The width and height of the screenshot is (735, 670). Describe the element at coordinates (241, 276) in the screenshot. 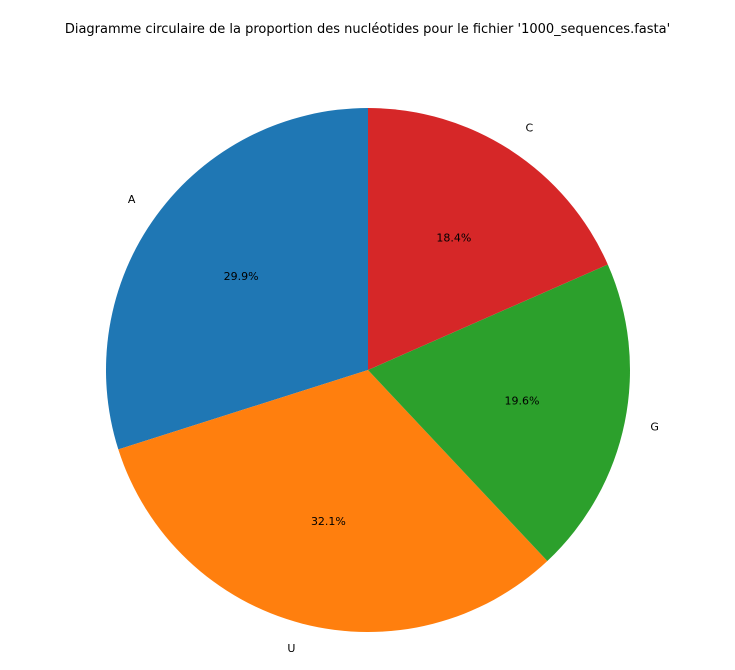

I see `slice-percent-a: 29.9%` at that location.